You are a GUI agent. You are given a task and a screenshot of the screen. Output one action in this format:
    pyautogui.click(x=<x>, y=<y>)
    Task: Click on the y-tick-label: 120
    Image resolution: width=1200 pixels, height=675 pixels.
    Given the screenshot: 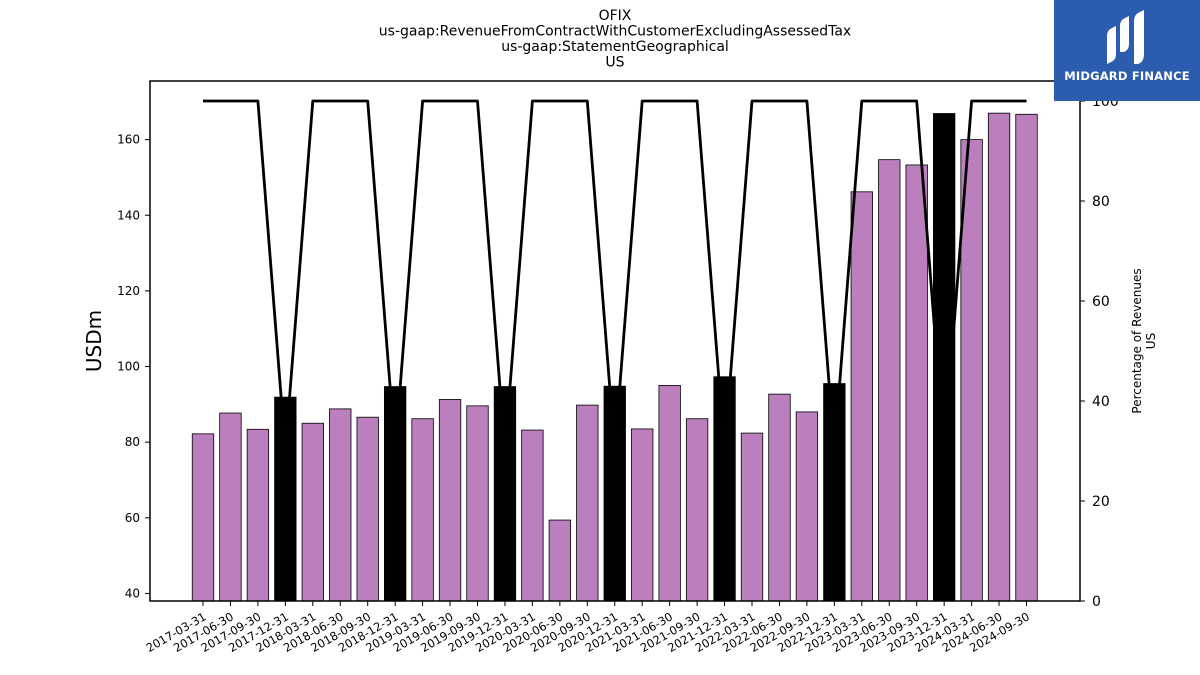 What is the action you would take?
    pyautogui.click(x=128, y=291)
    